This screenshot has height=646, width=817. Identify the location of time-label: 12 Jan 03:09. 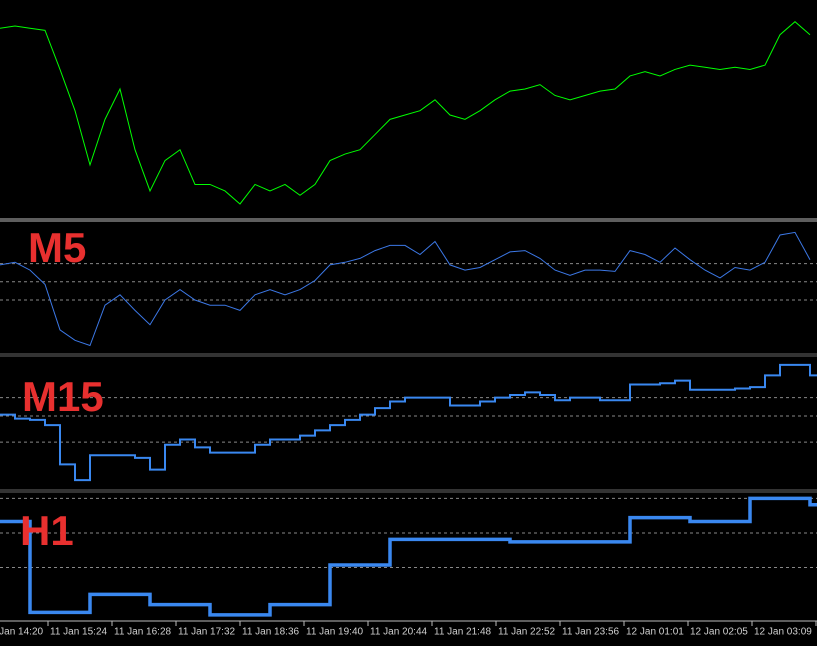
(783, 632).